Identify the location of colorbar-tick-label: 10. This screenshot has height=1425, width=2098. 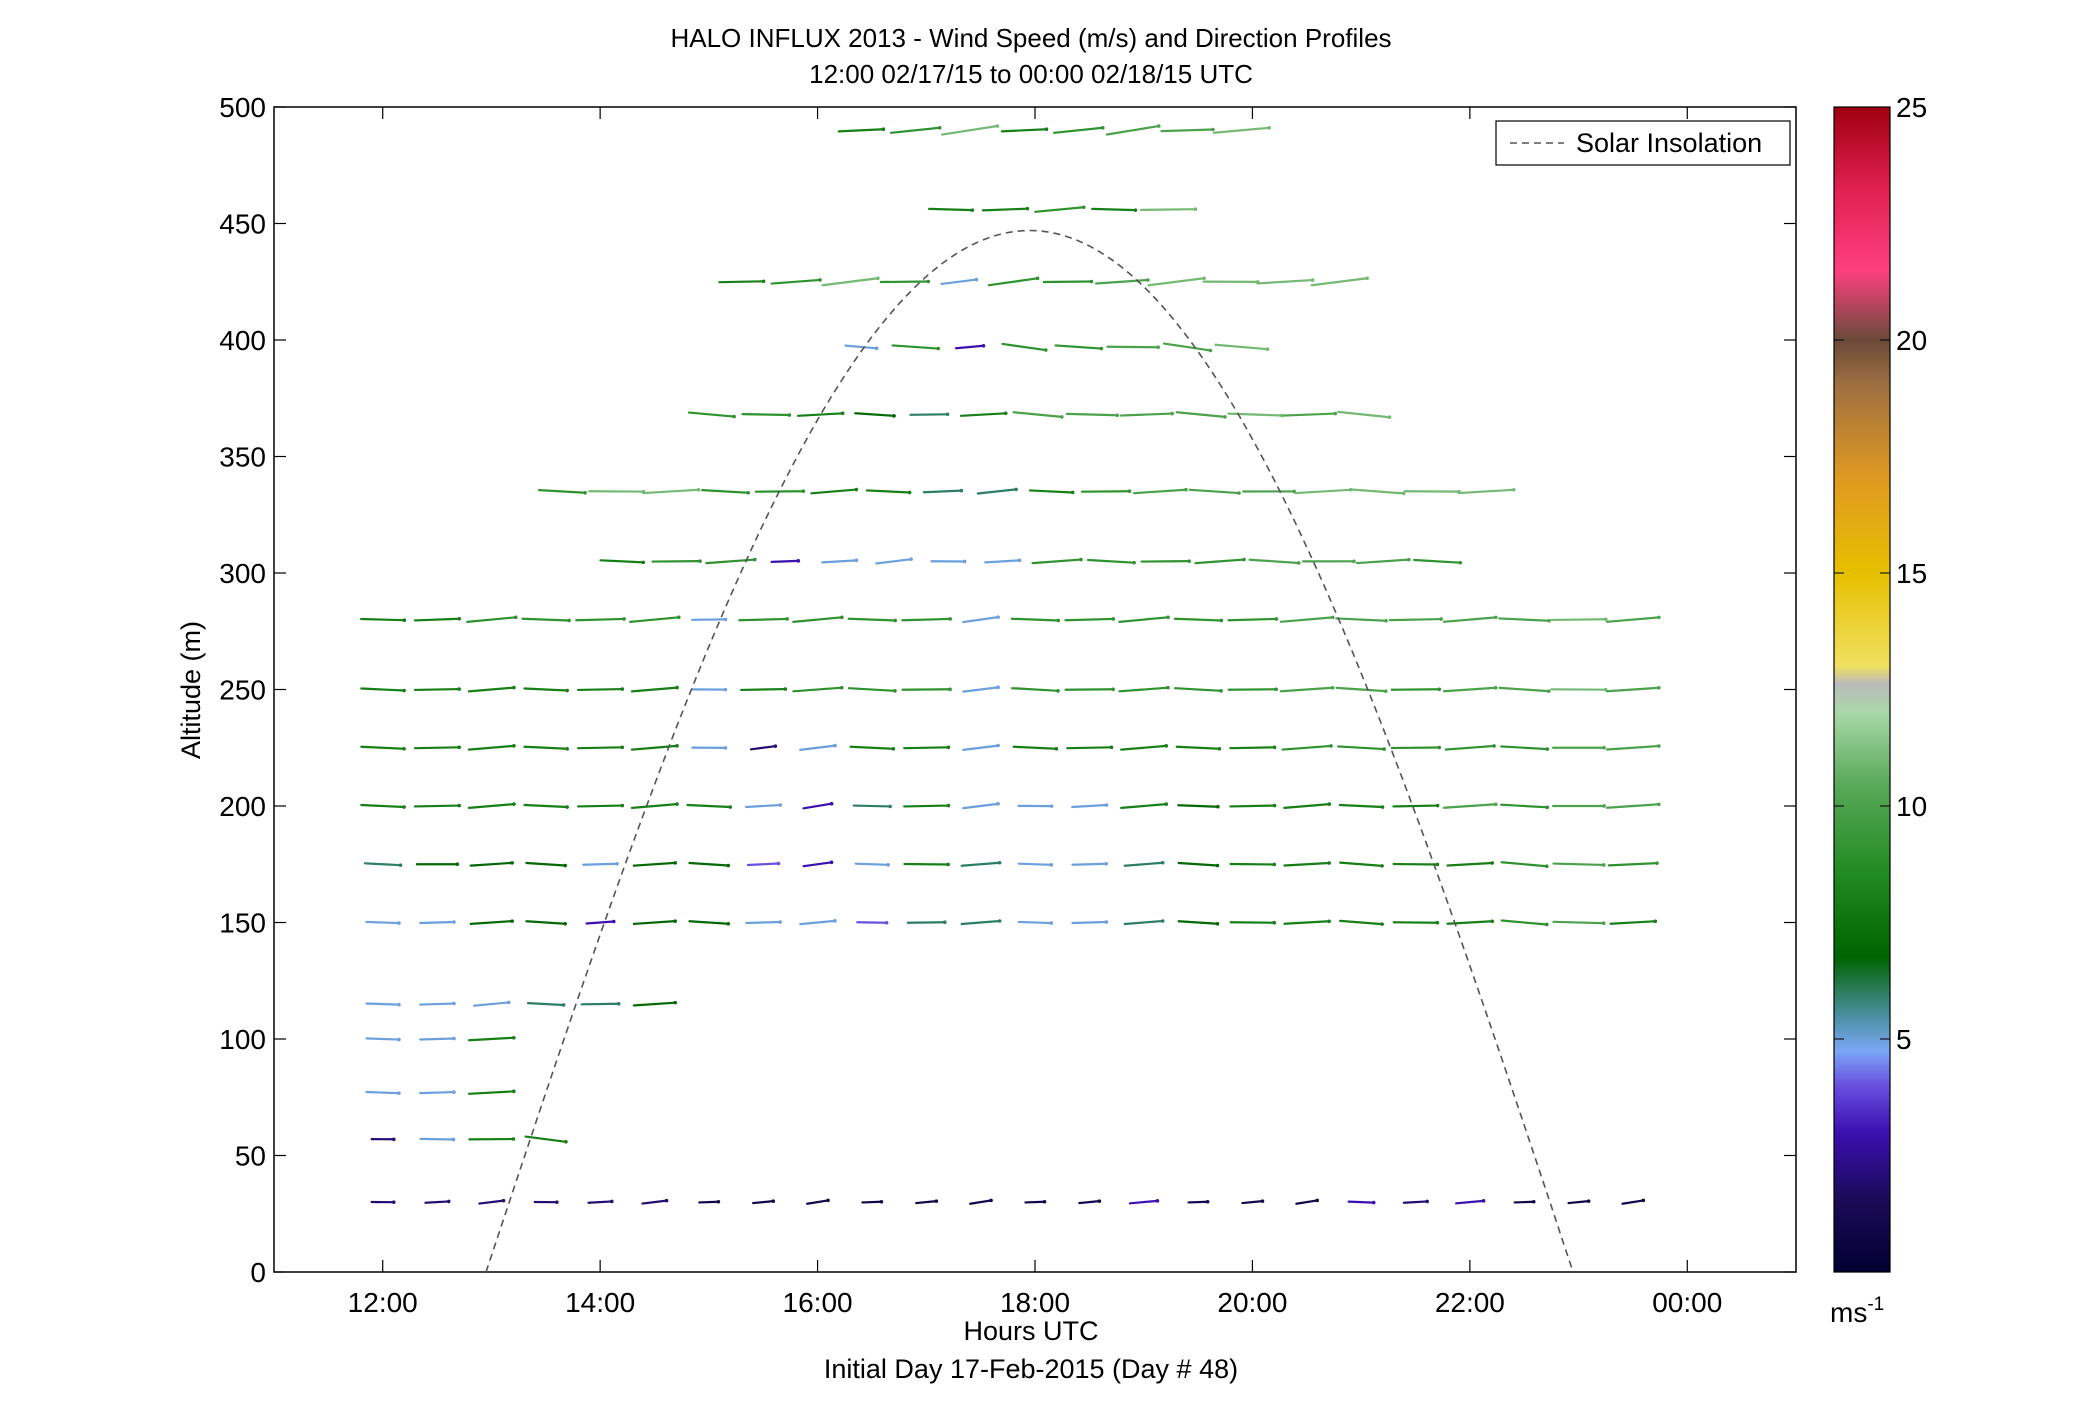
(1911, 806).